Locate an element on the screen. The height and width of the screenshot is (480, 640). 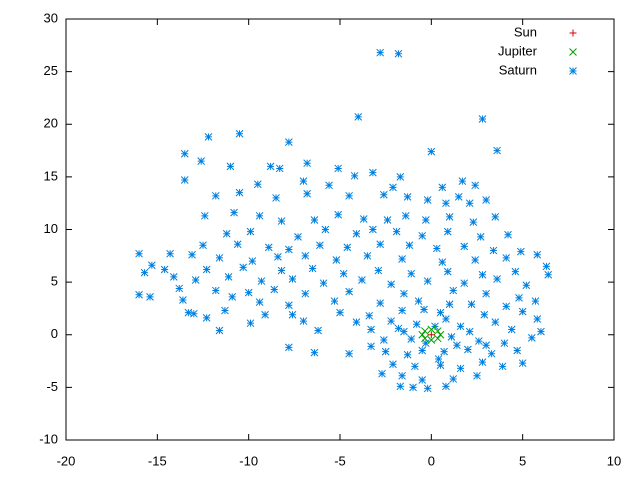
x-tick-label: -15 is located at coordinates (157, 460).